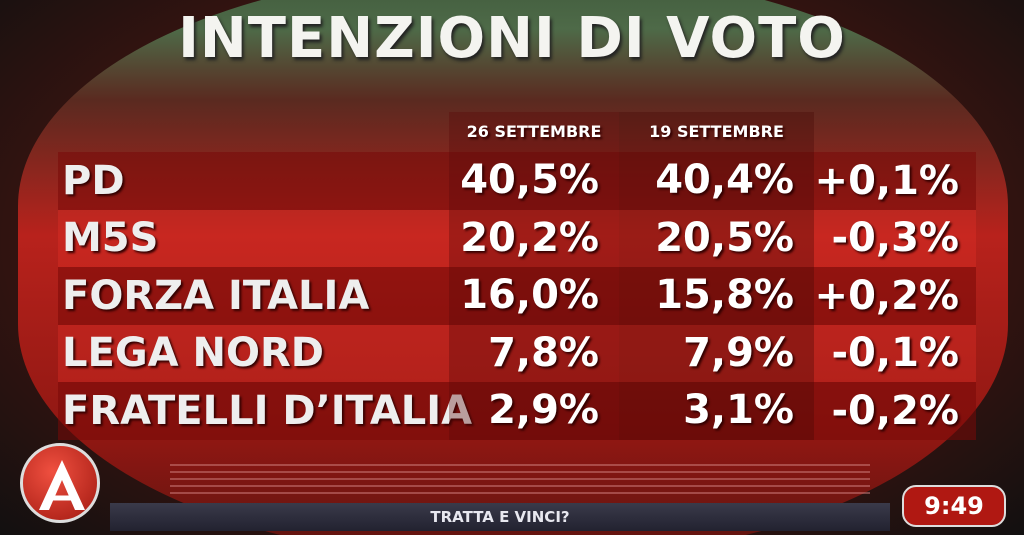 This screenshot has width=1024, height=535. I want to click on column-header: 19 SETTEMBRE, so click(716, 132).